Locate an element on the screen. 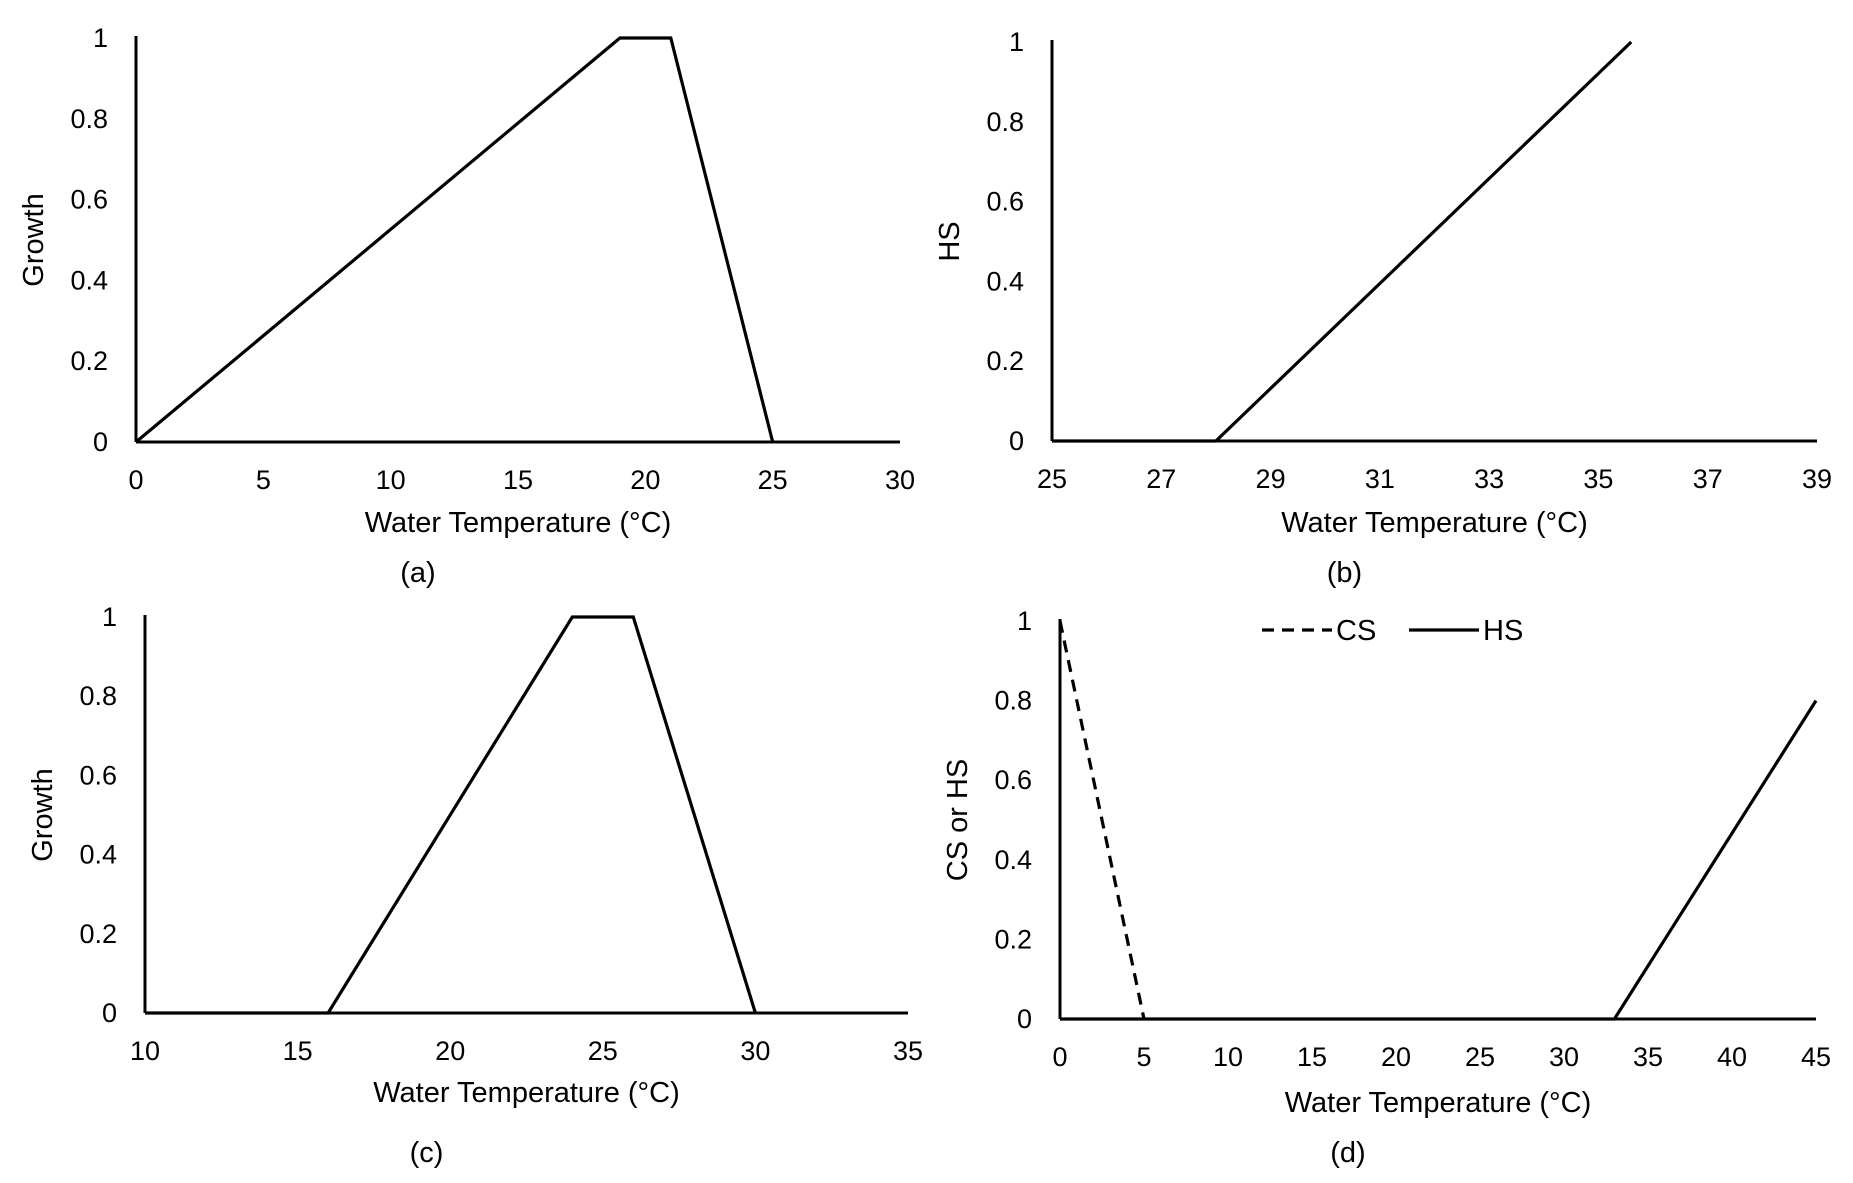 This screenshot has width=1853, height=1183. x-tick-label: 39 is located at coordinates (1817, 479).